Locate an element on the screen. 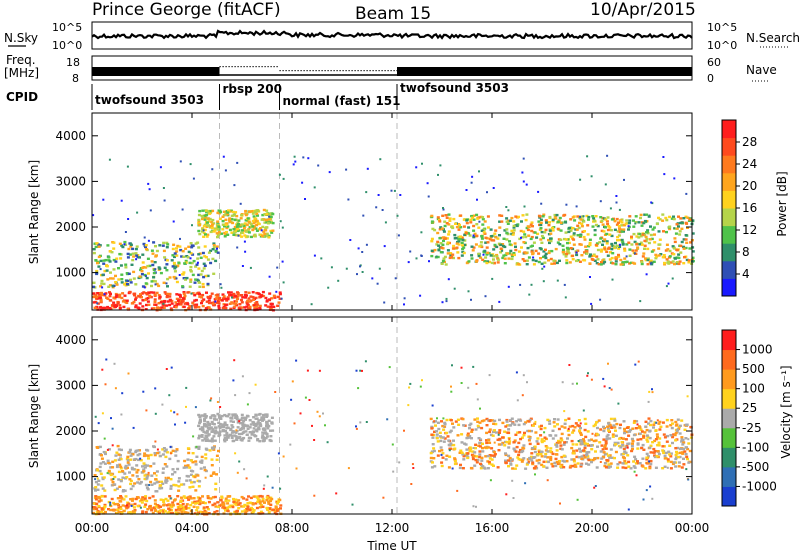 This screenshot has width=800, height=554. x-tick-label: 12:00 is located at coordinates (392, 528).